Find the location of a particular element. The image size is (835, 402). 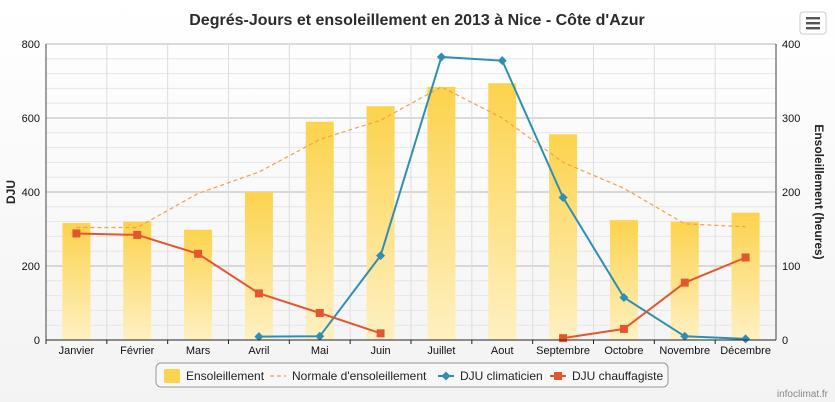

left-axis-tick-label: 600 is located at coordinates (31, 119).